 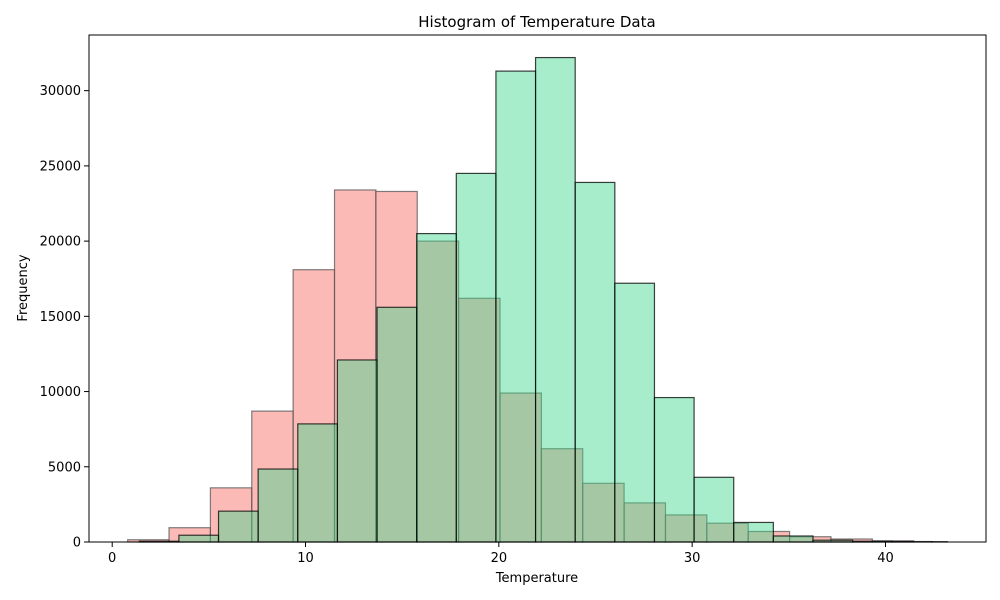 I want to click on chart-title: Histogram of Temperature Data, so click(x=536, y=22).